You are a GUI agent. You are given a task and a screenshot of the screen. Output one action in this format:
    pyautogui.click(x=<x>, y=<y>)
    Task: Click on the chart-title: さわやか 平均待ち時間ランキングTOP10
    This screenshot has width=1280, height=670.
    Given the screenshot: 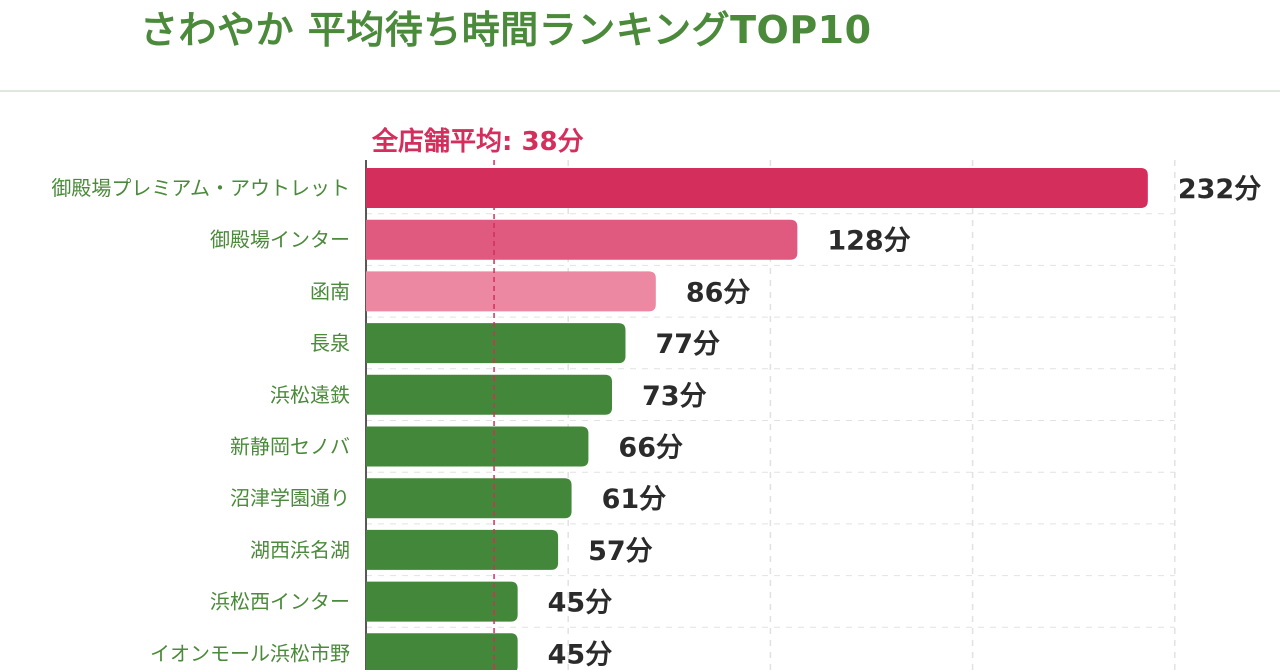 What is the action you would take?
    pyautogui.click(x=506, y=30)
    